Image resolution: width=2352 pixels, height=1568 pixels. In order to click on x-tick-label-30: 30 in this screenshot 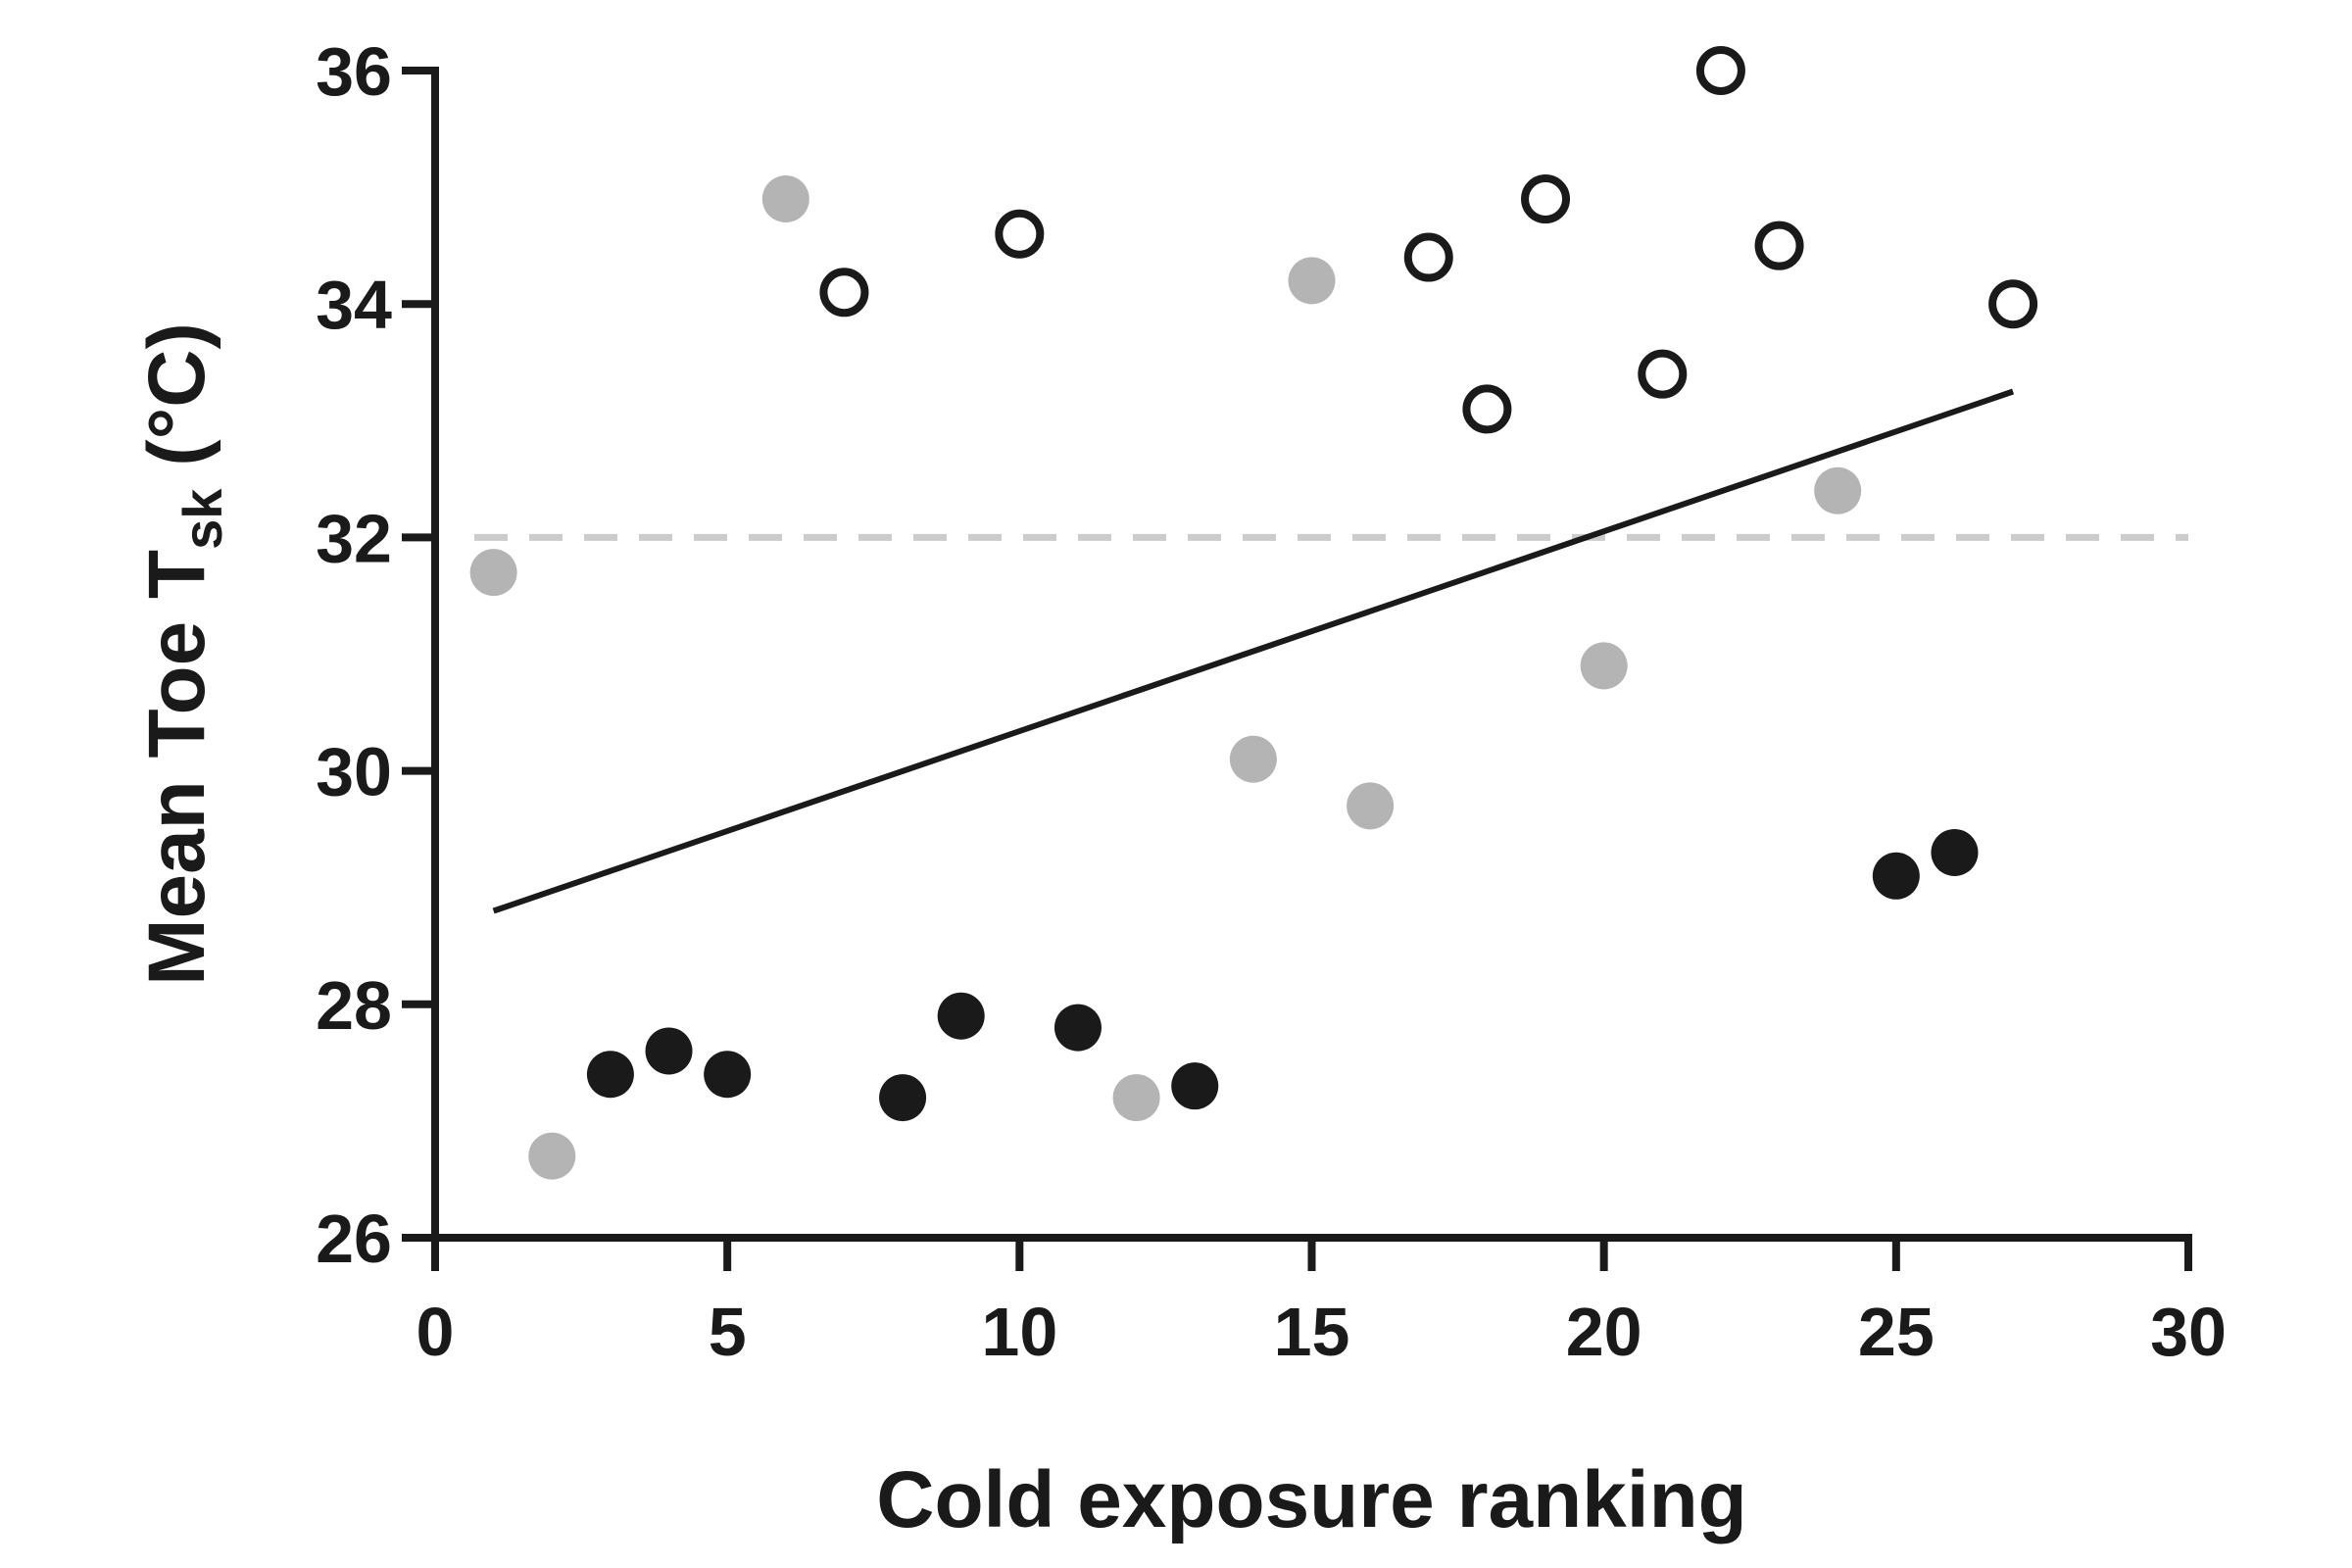, I will do `click(2188, 1332)`.